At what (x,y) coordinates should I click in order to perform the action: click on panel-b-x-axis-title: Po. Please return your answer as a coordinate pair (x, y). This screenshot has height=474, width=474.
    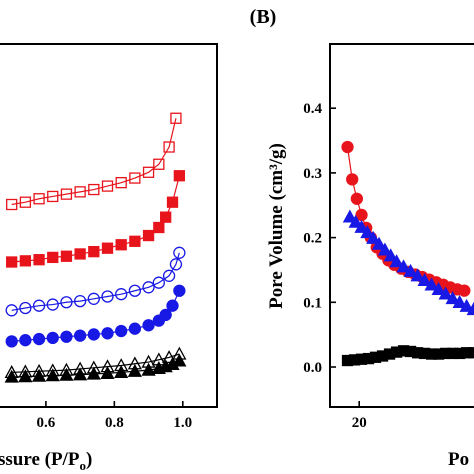
    Looking at the image, I should click on (458, 459).